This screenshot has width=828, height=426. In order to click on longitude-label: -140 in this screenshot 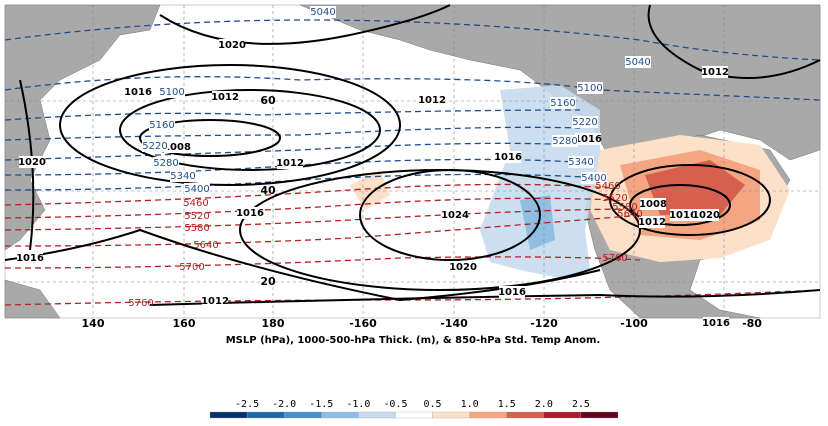, I will do `click(454, 323)`.